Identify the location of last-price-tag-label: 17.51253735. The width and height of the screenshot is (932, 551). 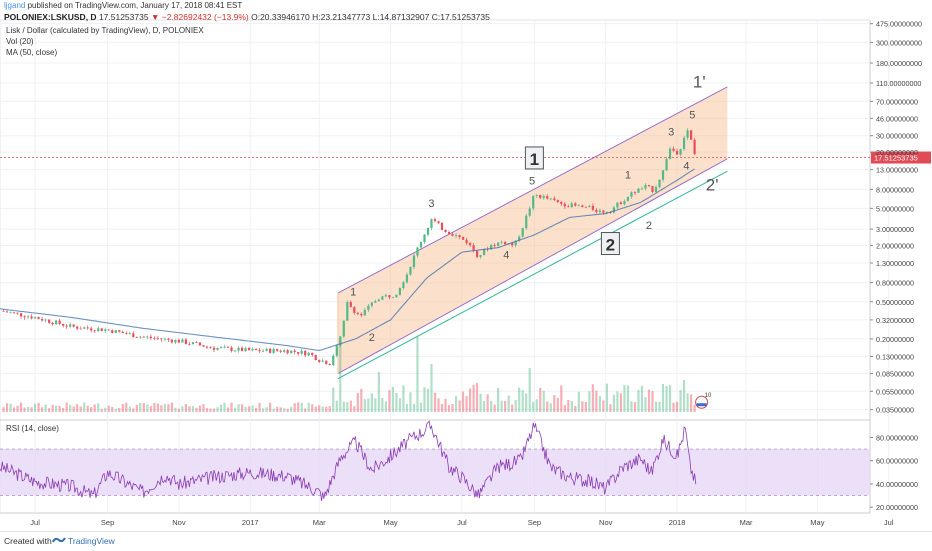
(896, 158).